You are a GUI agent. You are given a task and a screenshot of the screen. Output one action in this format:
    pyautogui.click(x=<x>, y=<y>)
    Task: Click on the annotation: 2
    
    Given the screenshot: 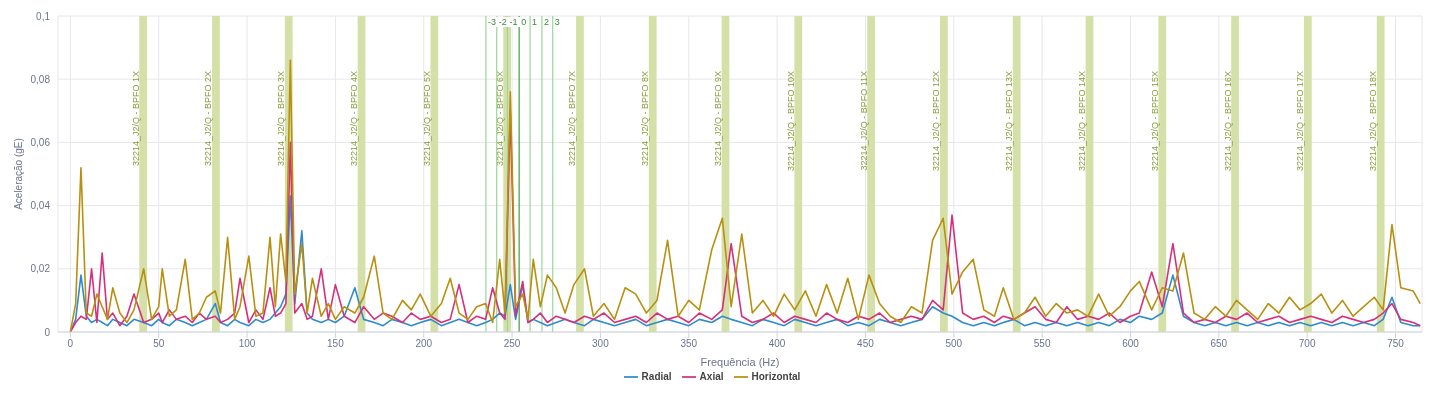 What is the action you would take?
    pyautogui.click(x=546, y=22)
    